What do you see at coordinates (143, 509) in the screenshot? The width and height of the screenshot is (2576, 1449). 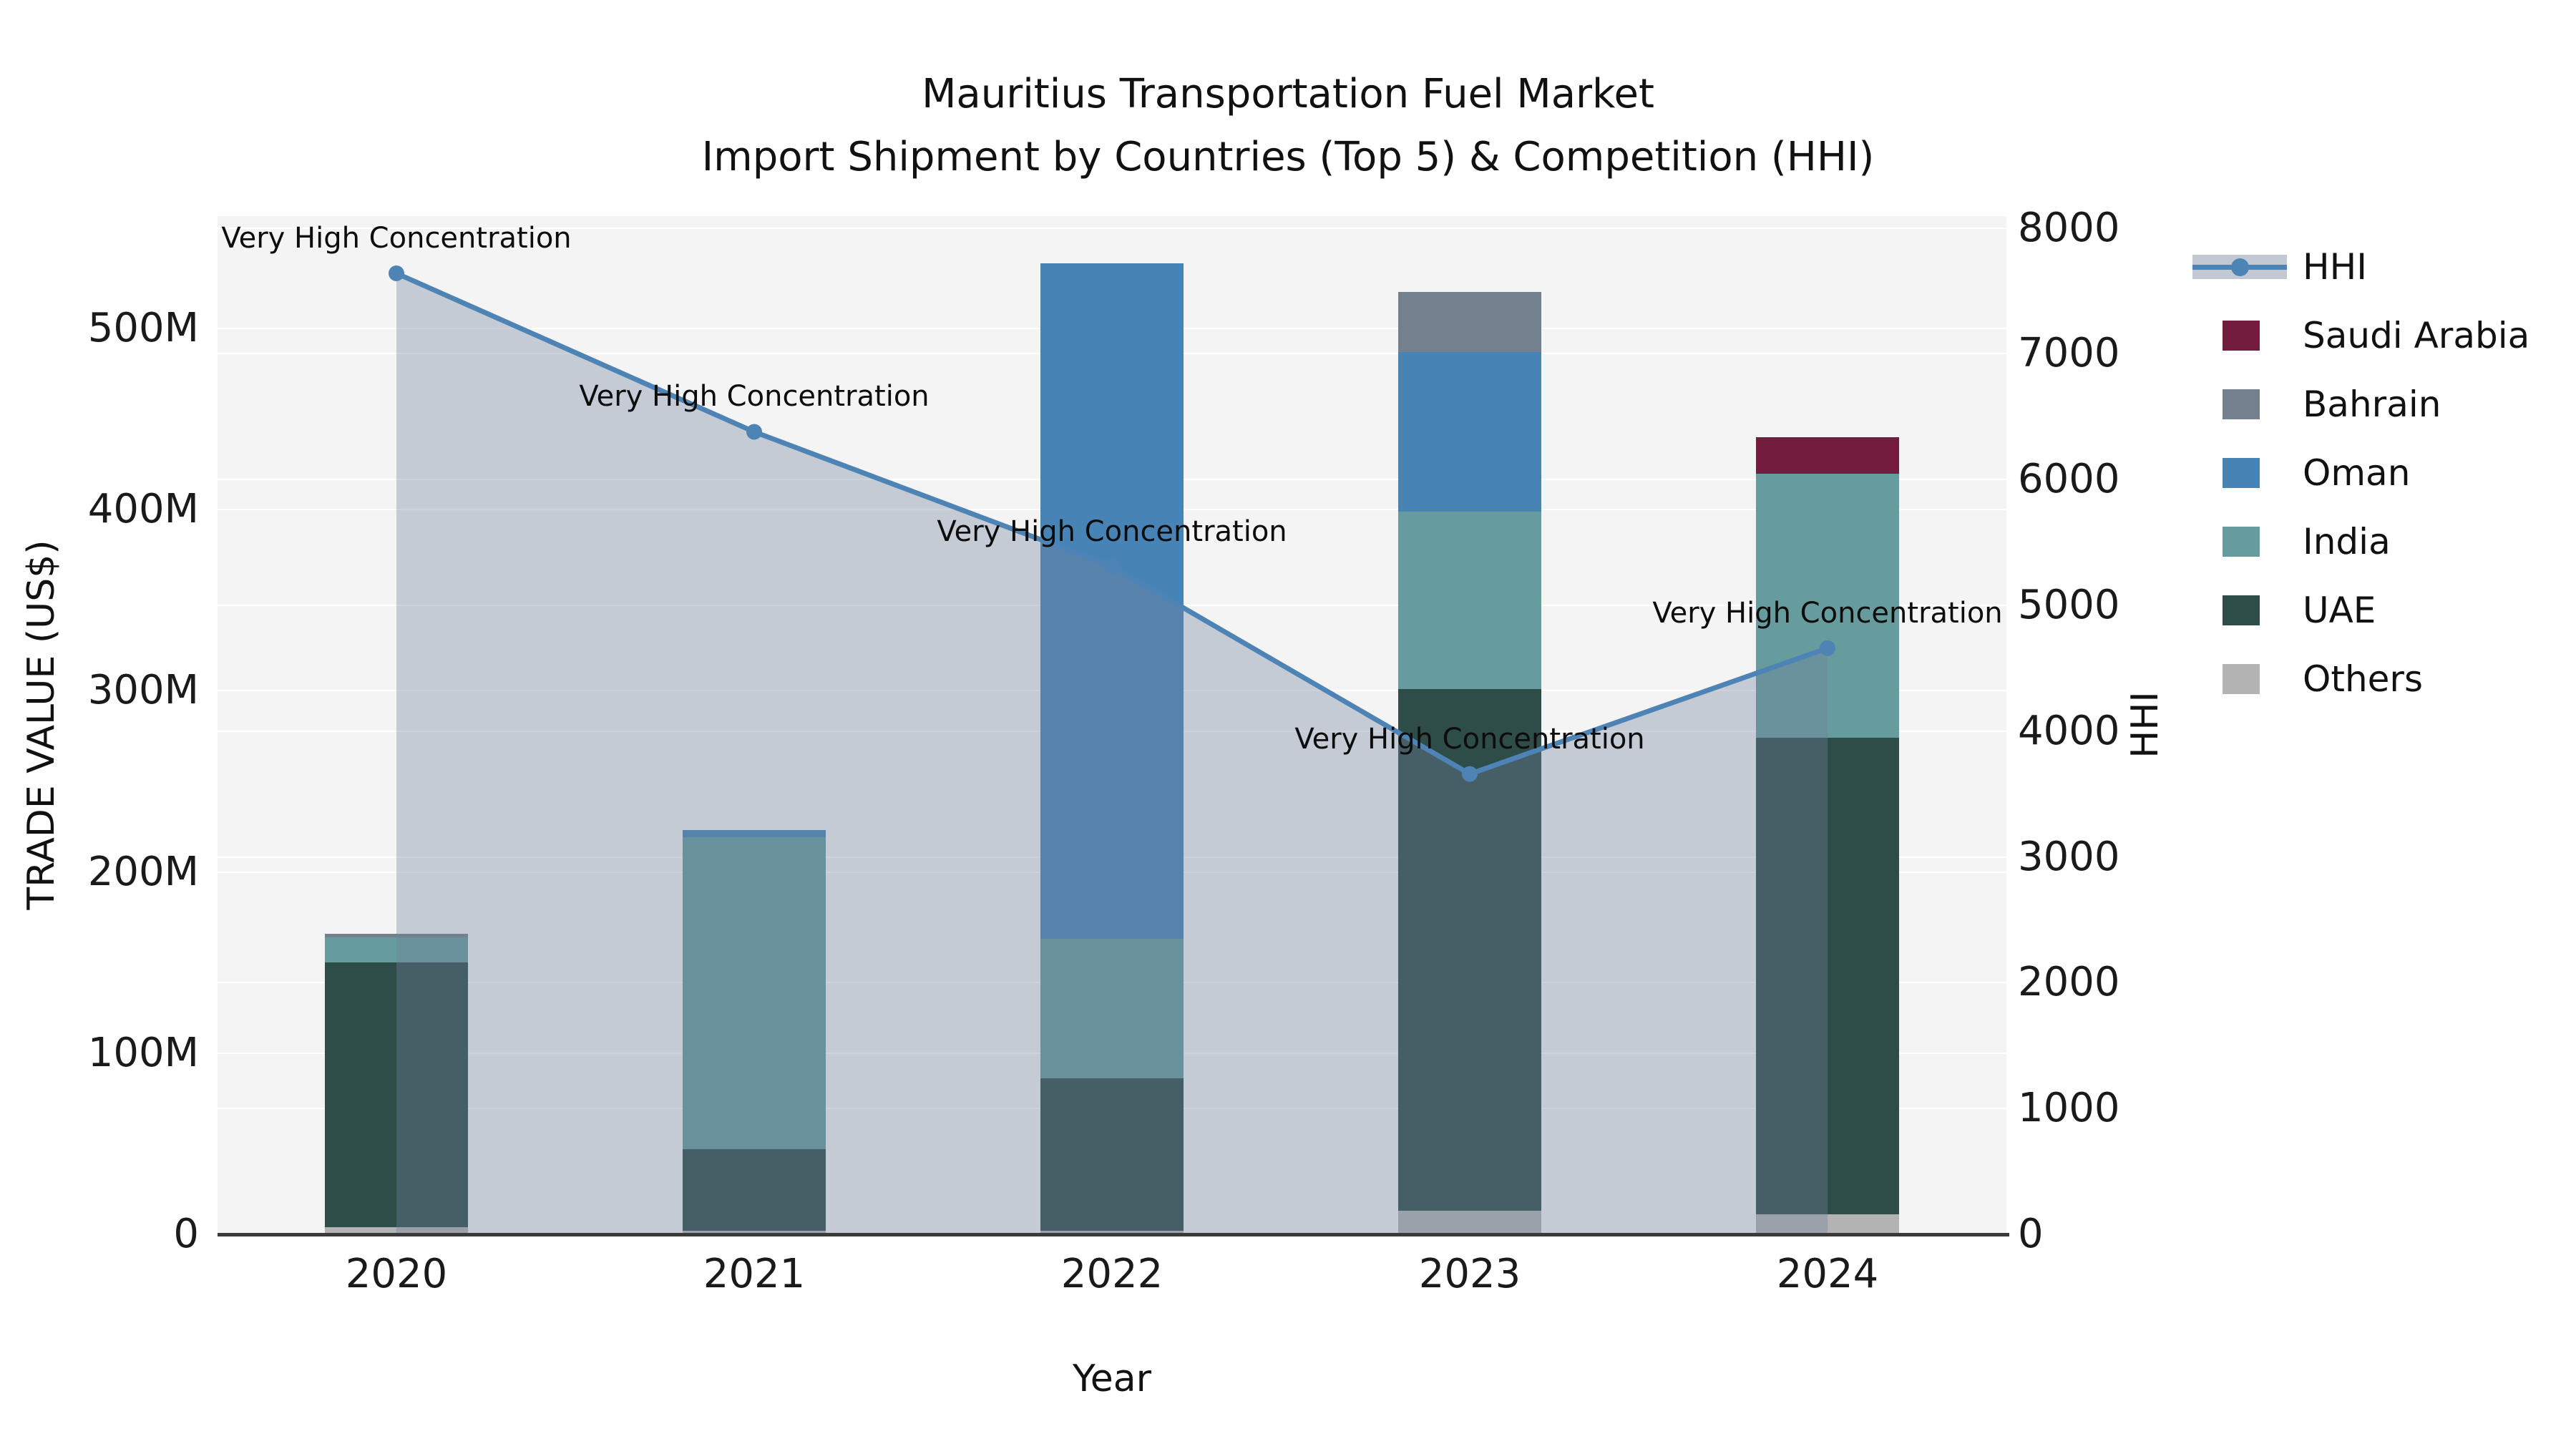 I see `y-tick-label-left: 400M` at bounding box center [143, 509].